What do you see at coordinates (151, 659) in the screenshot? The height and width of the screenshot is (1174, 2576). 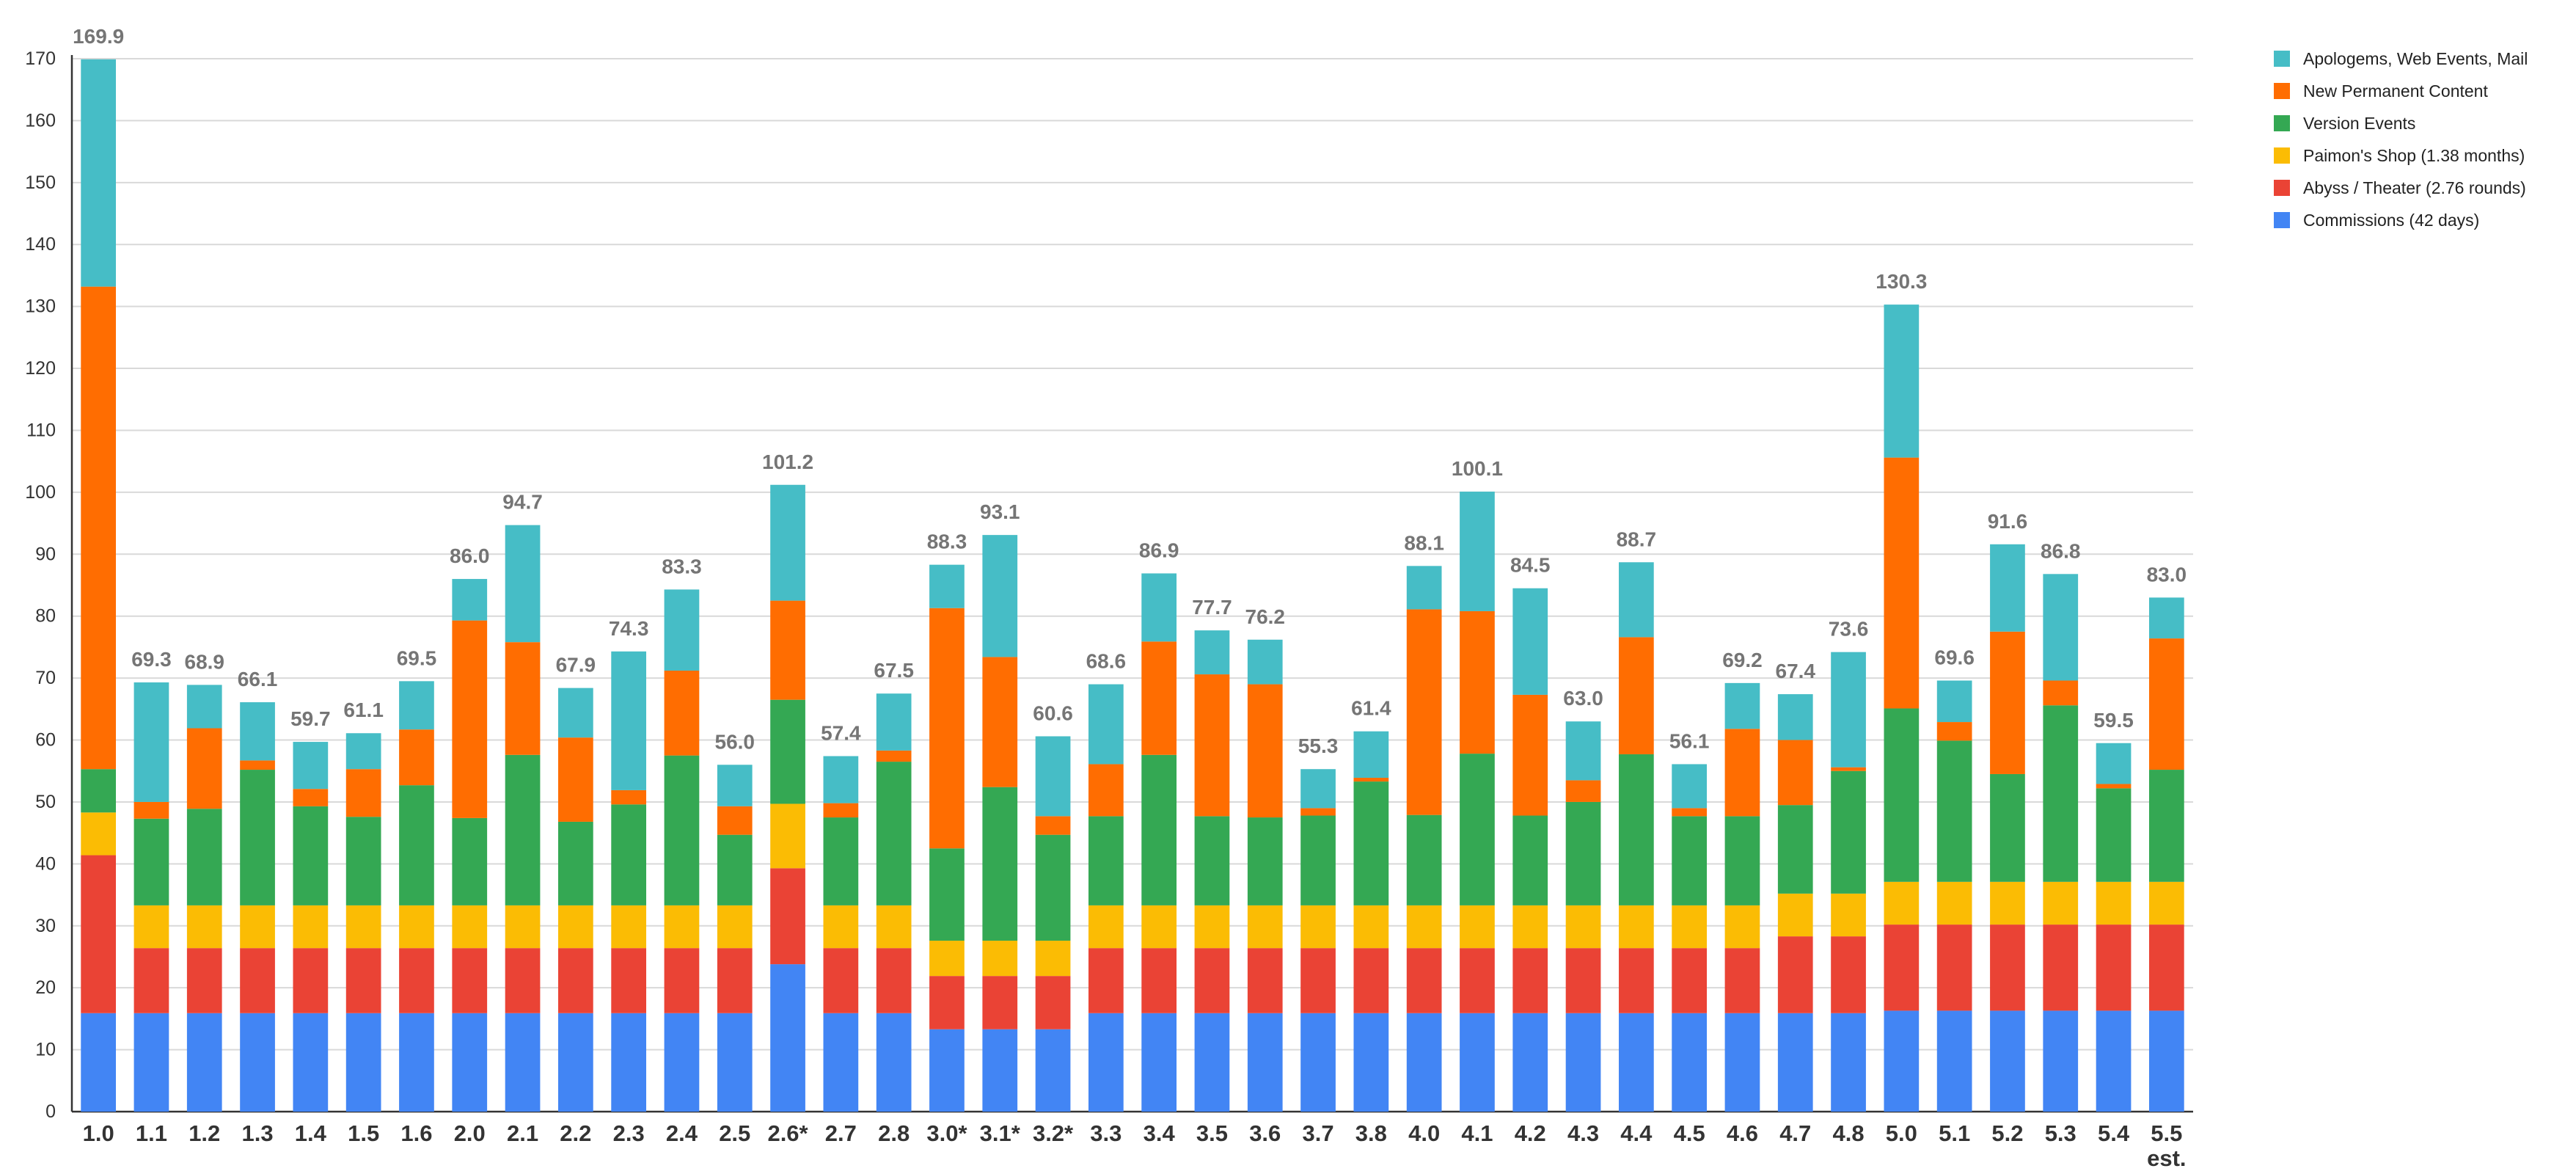 I see `bar-total-label: 69.3` at bounding box center [151, 659].